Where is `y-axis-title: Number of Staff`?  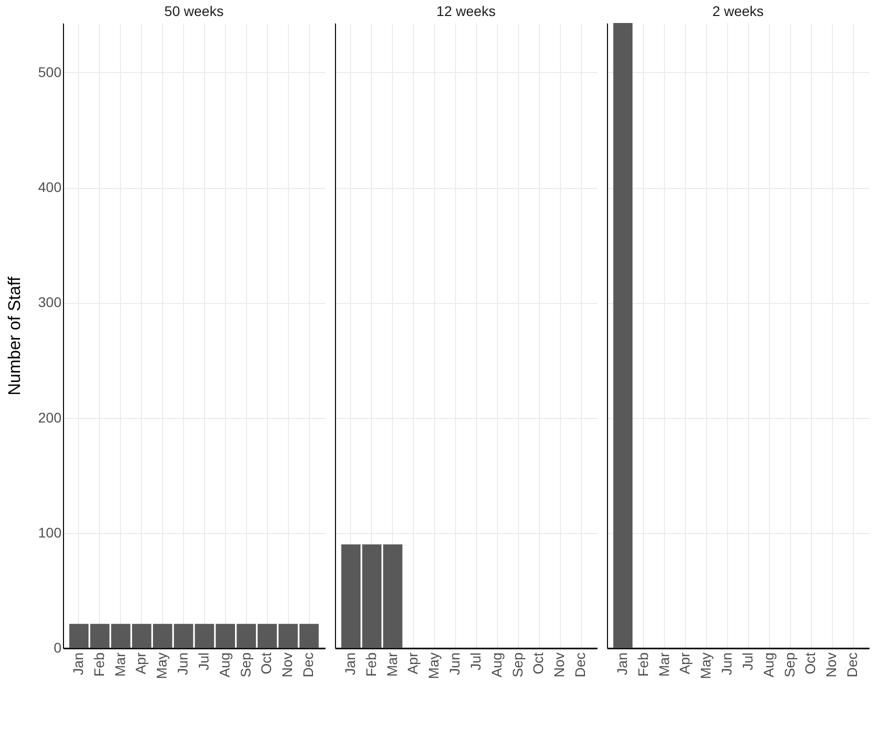
y-axis-title: Number of Staff is located at coordinates (14, 336).